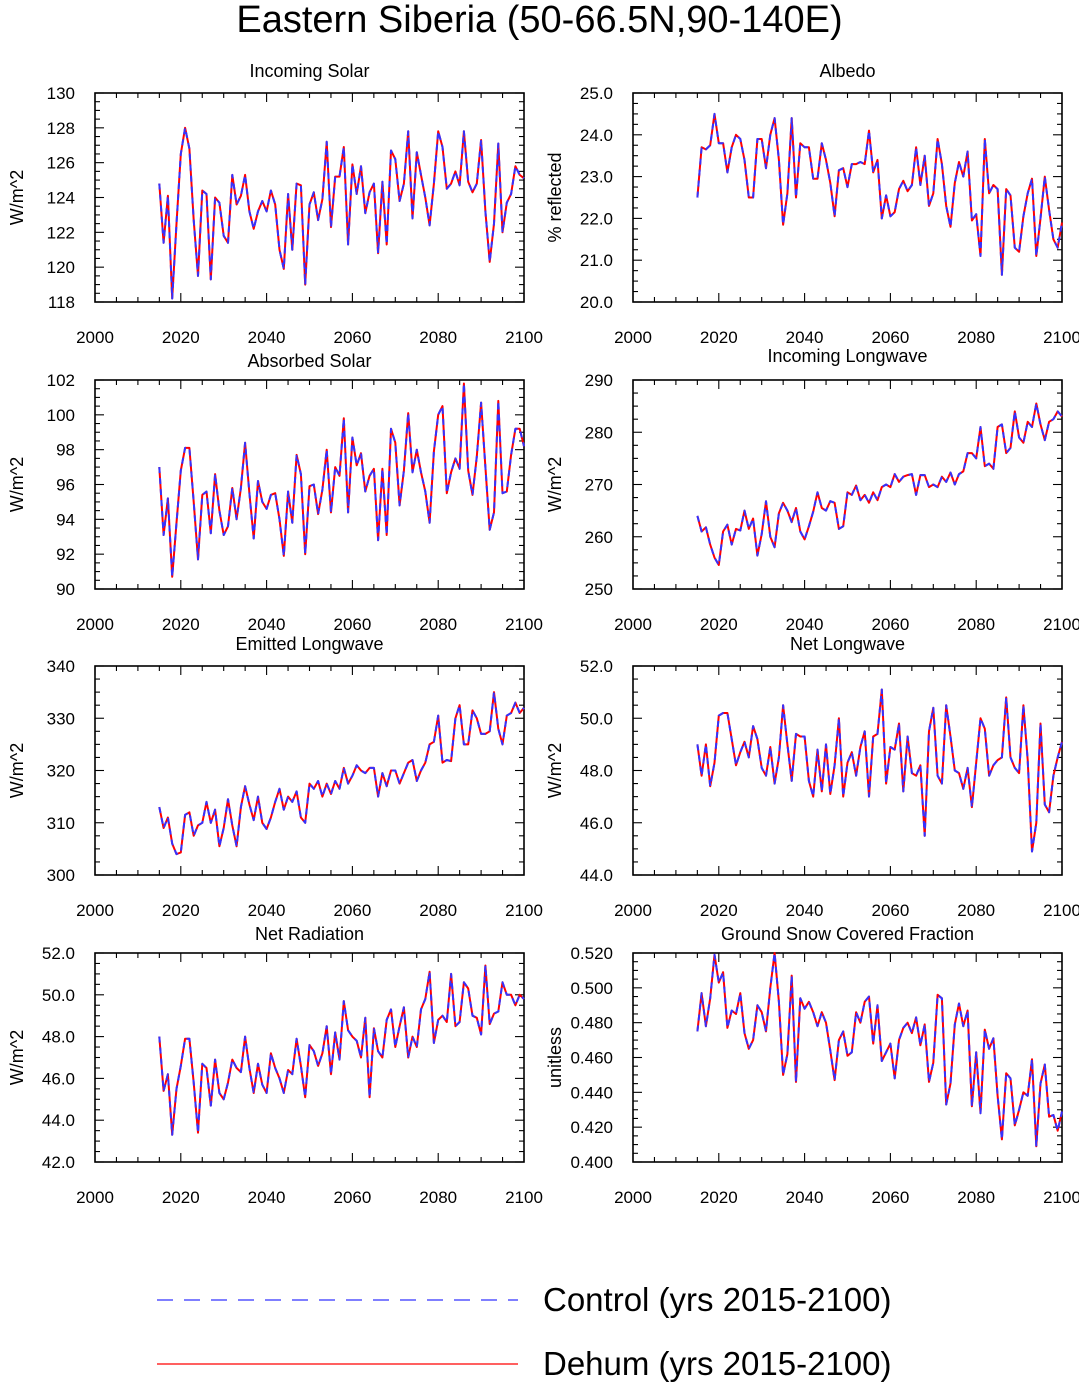 The width and height of the screenshot is (1079, 1383). I want to click on y-tick-label: 124, so click(61, 198).